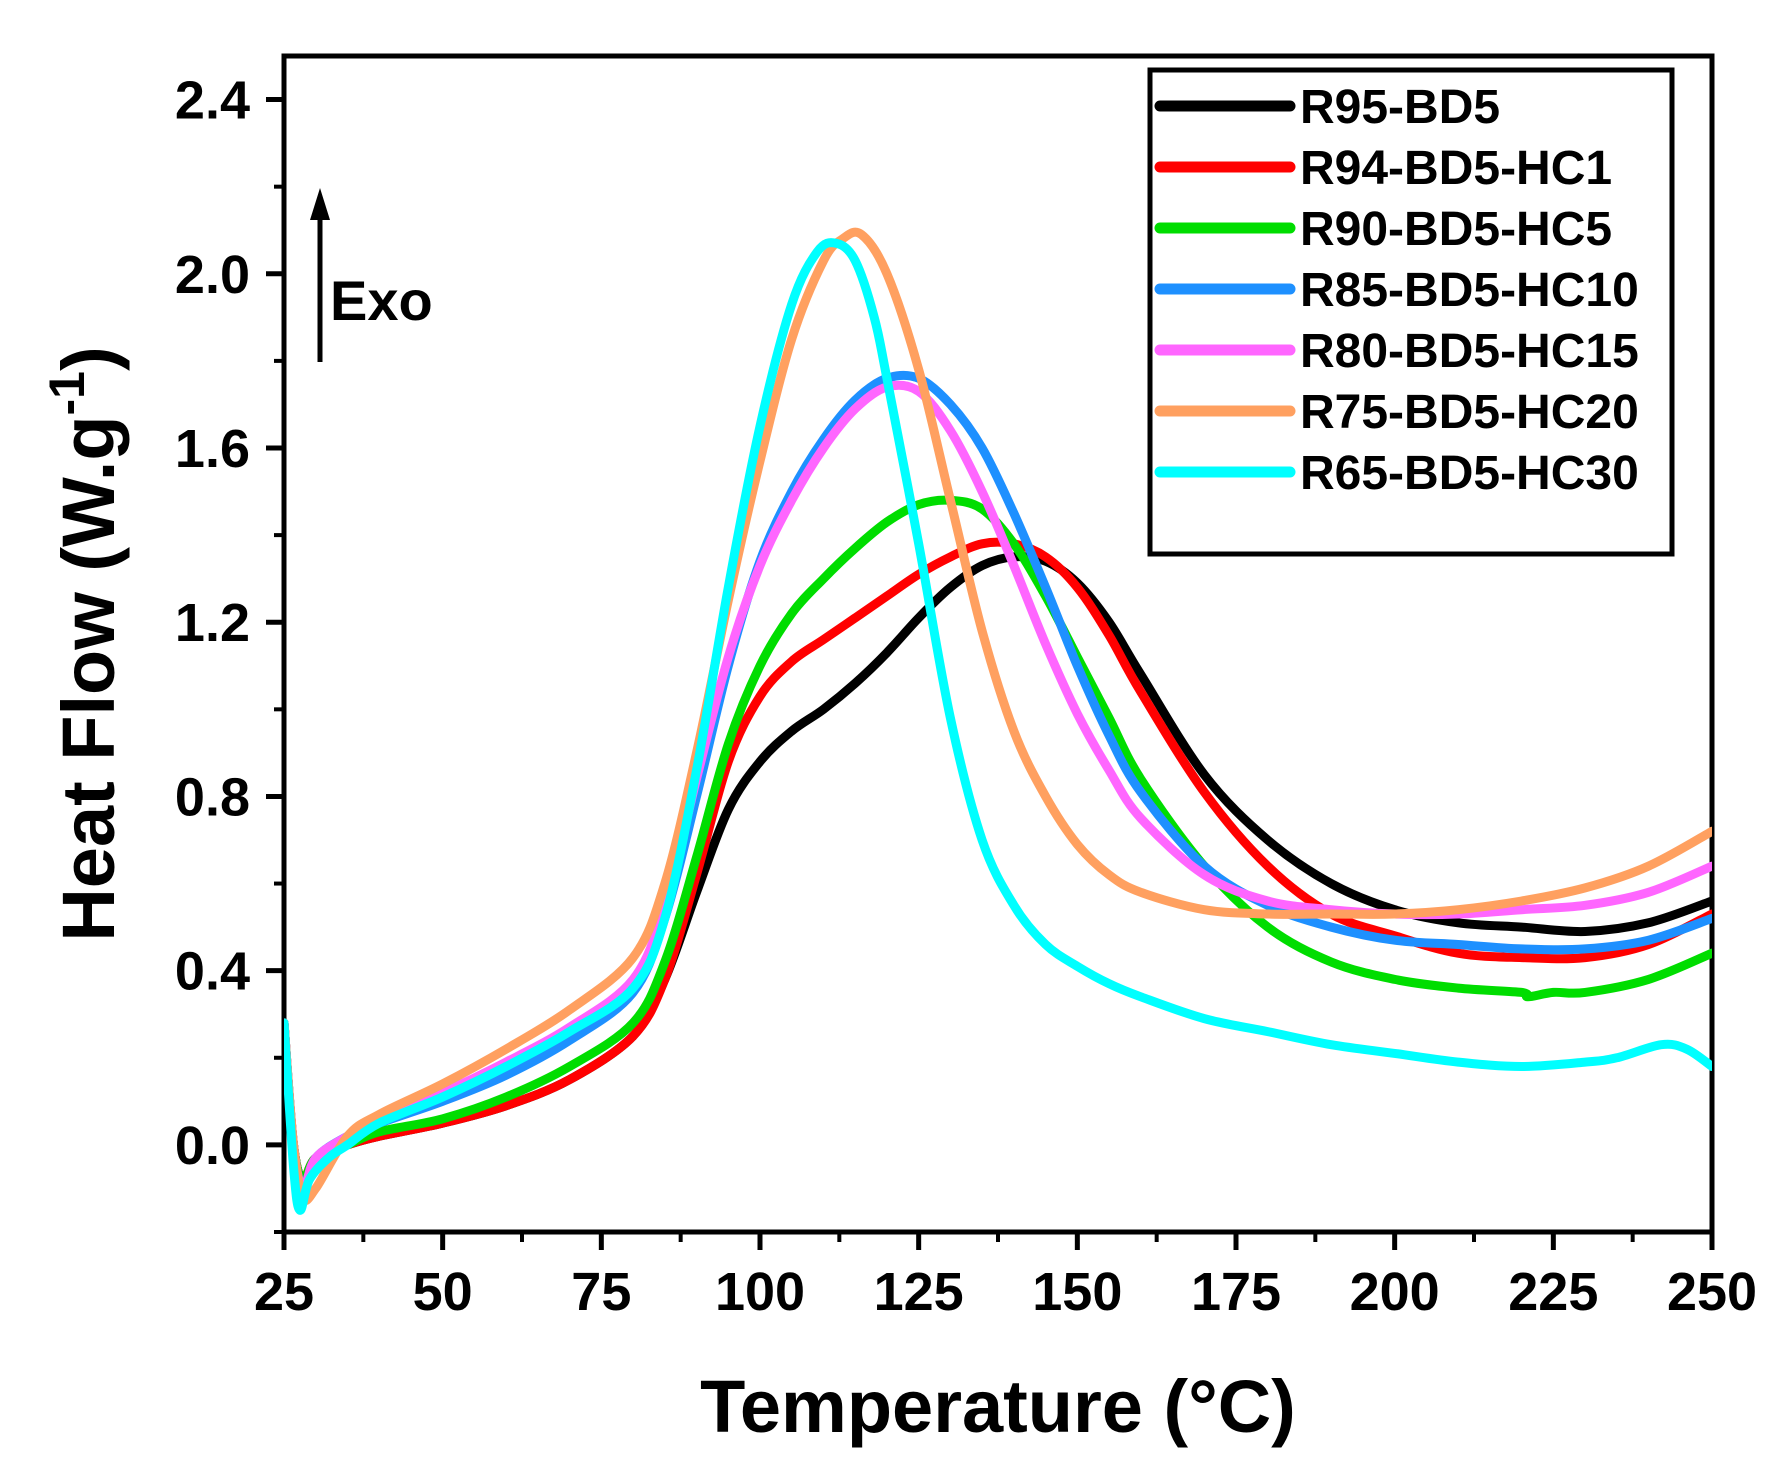  What do you see at coordinates (1456, 168) in the screenshot?
I see `legend-label-r94-bd5-hc1: R94-BD5-HC1` at bounding box center [1456, 168].